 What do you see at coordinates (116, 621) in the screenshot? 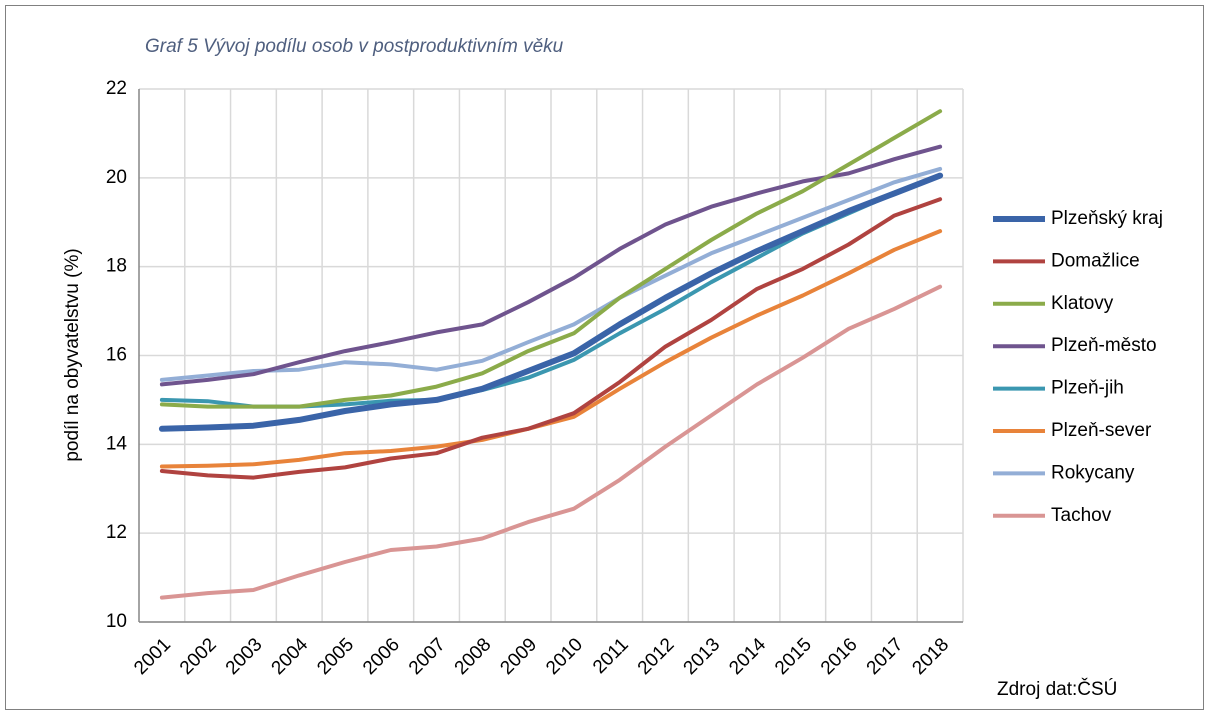
I see `y-tick-label: 10` at bounding box center [116, 621].